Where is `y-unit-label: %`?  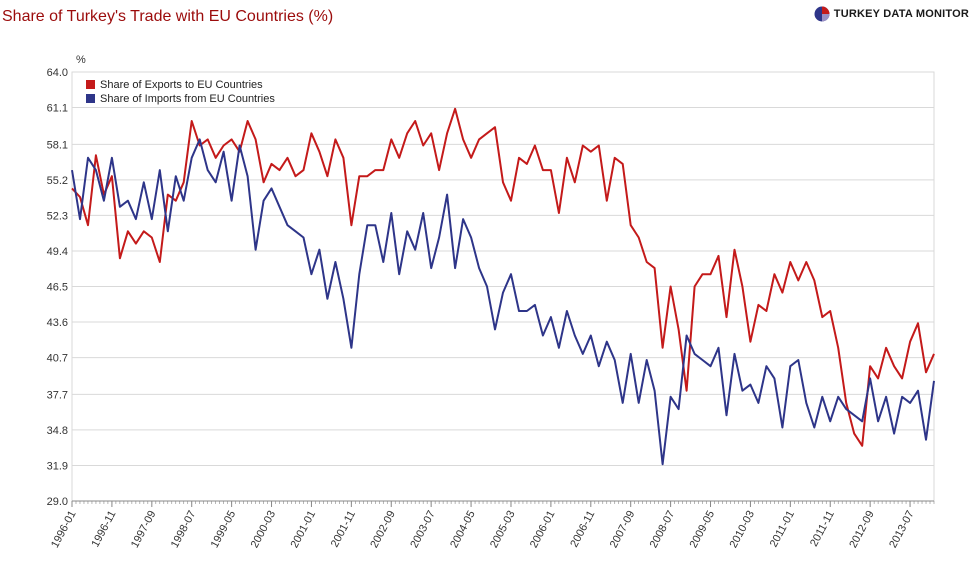
y-unit-label: % is located at coordinates (81, 60).